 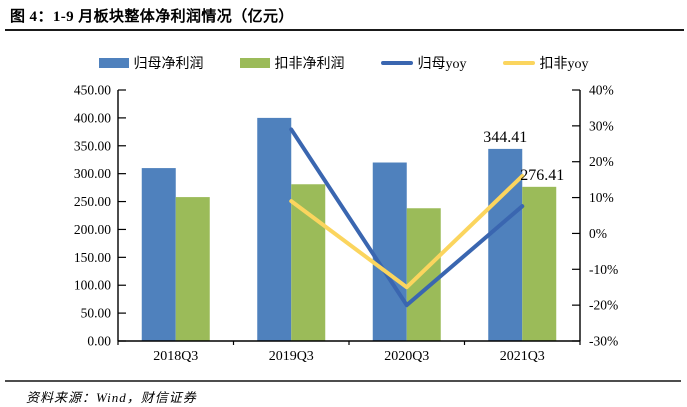 I want to click on left-axis-label: 250.00, so click(x=92, y=201).